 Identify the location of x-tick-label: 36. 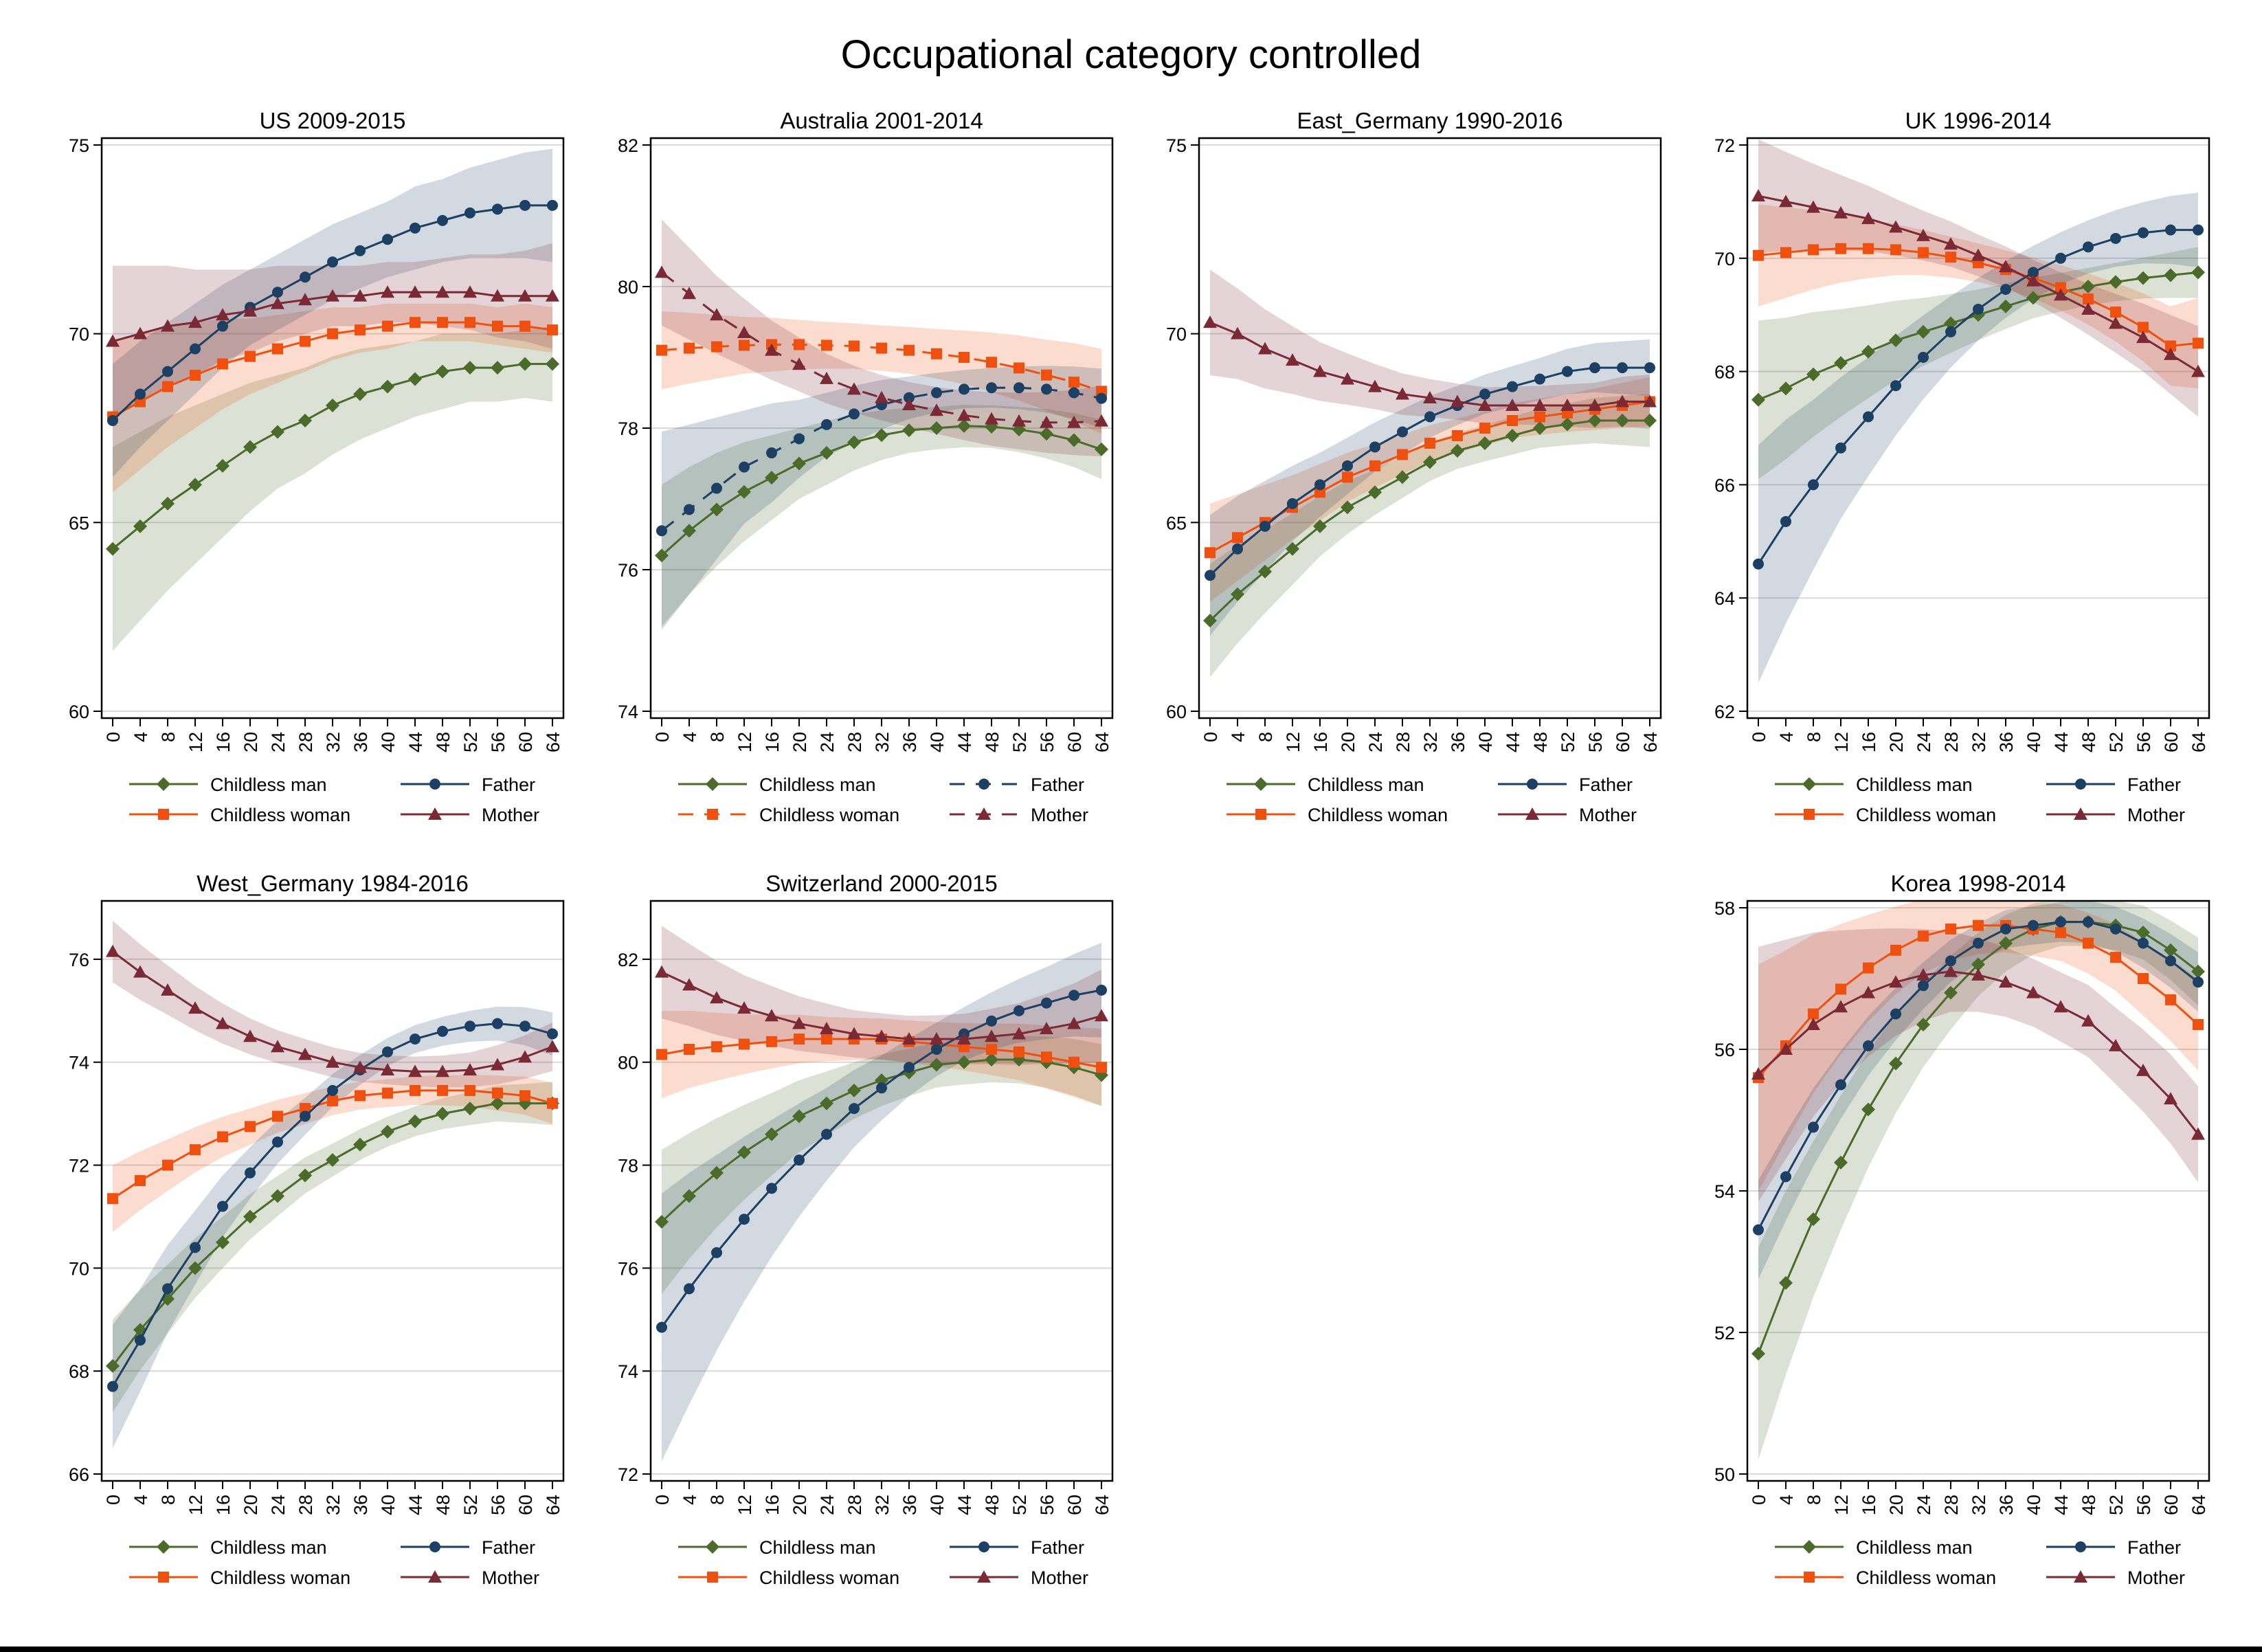
(1458, 742).